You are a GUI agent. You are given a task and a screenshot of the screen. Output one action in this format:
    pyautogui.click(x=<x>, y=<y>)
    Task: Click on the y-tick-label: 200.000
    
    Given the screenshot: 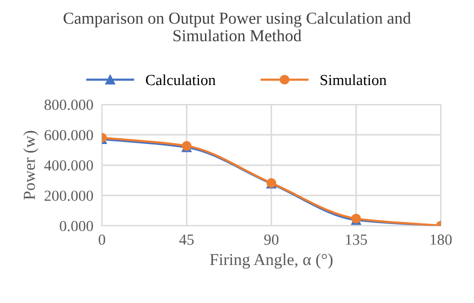 What is the action you would take?
    pyautogui.click(x=68, y=195)
    